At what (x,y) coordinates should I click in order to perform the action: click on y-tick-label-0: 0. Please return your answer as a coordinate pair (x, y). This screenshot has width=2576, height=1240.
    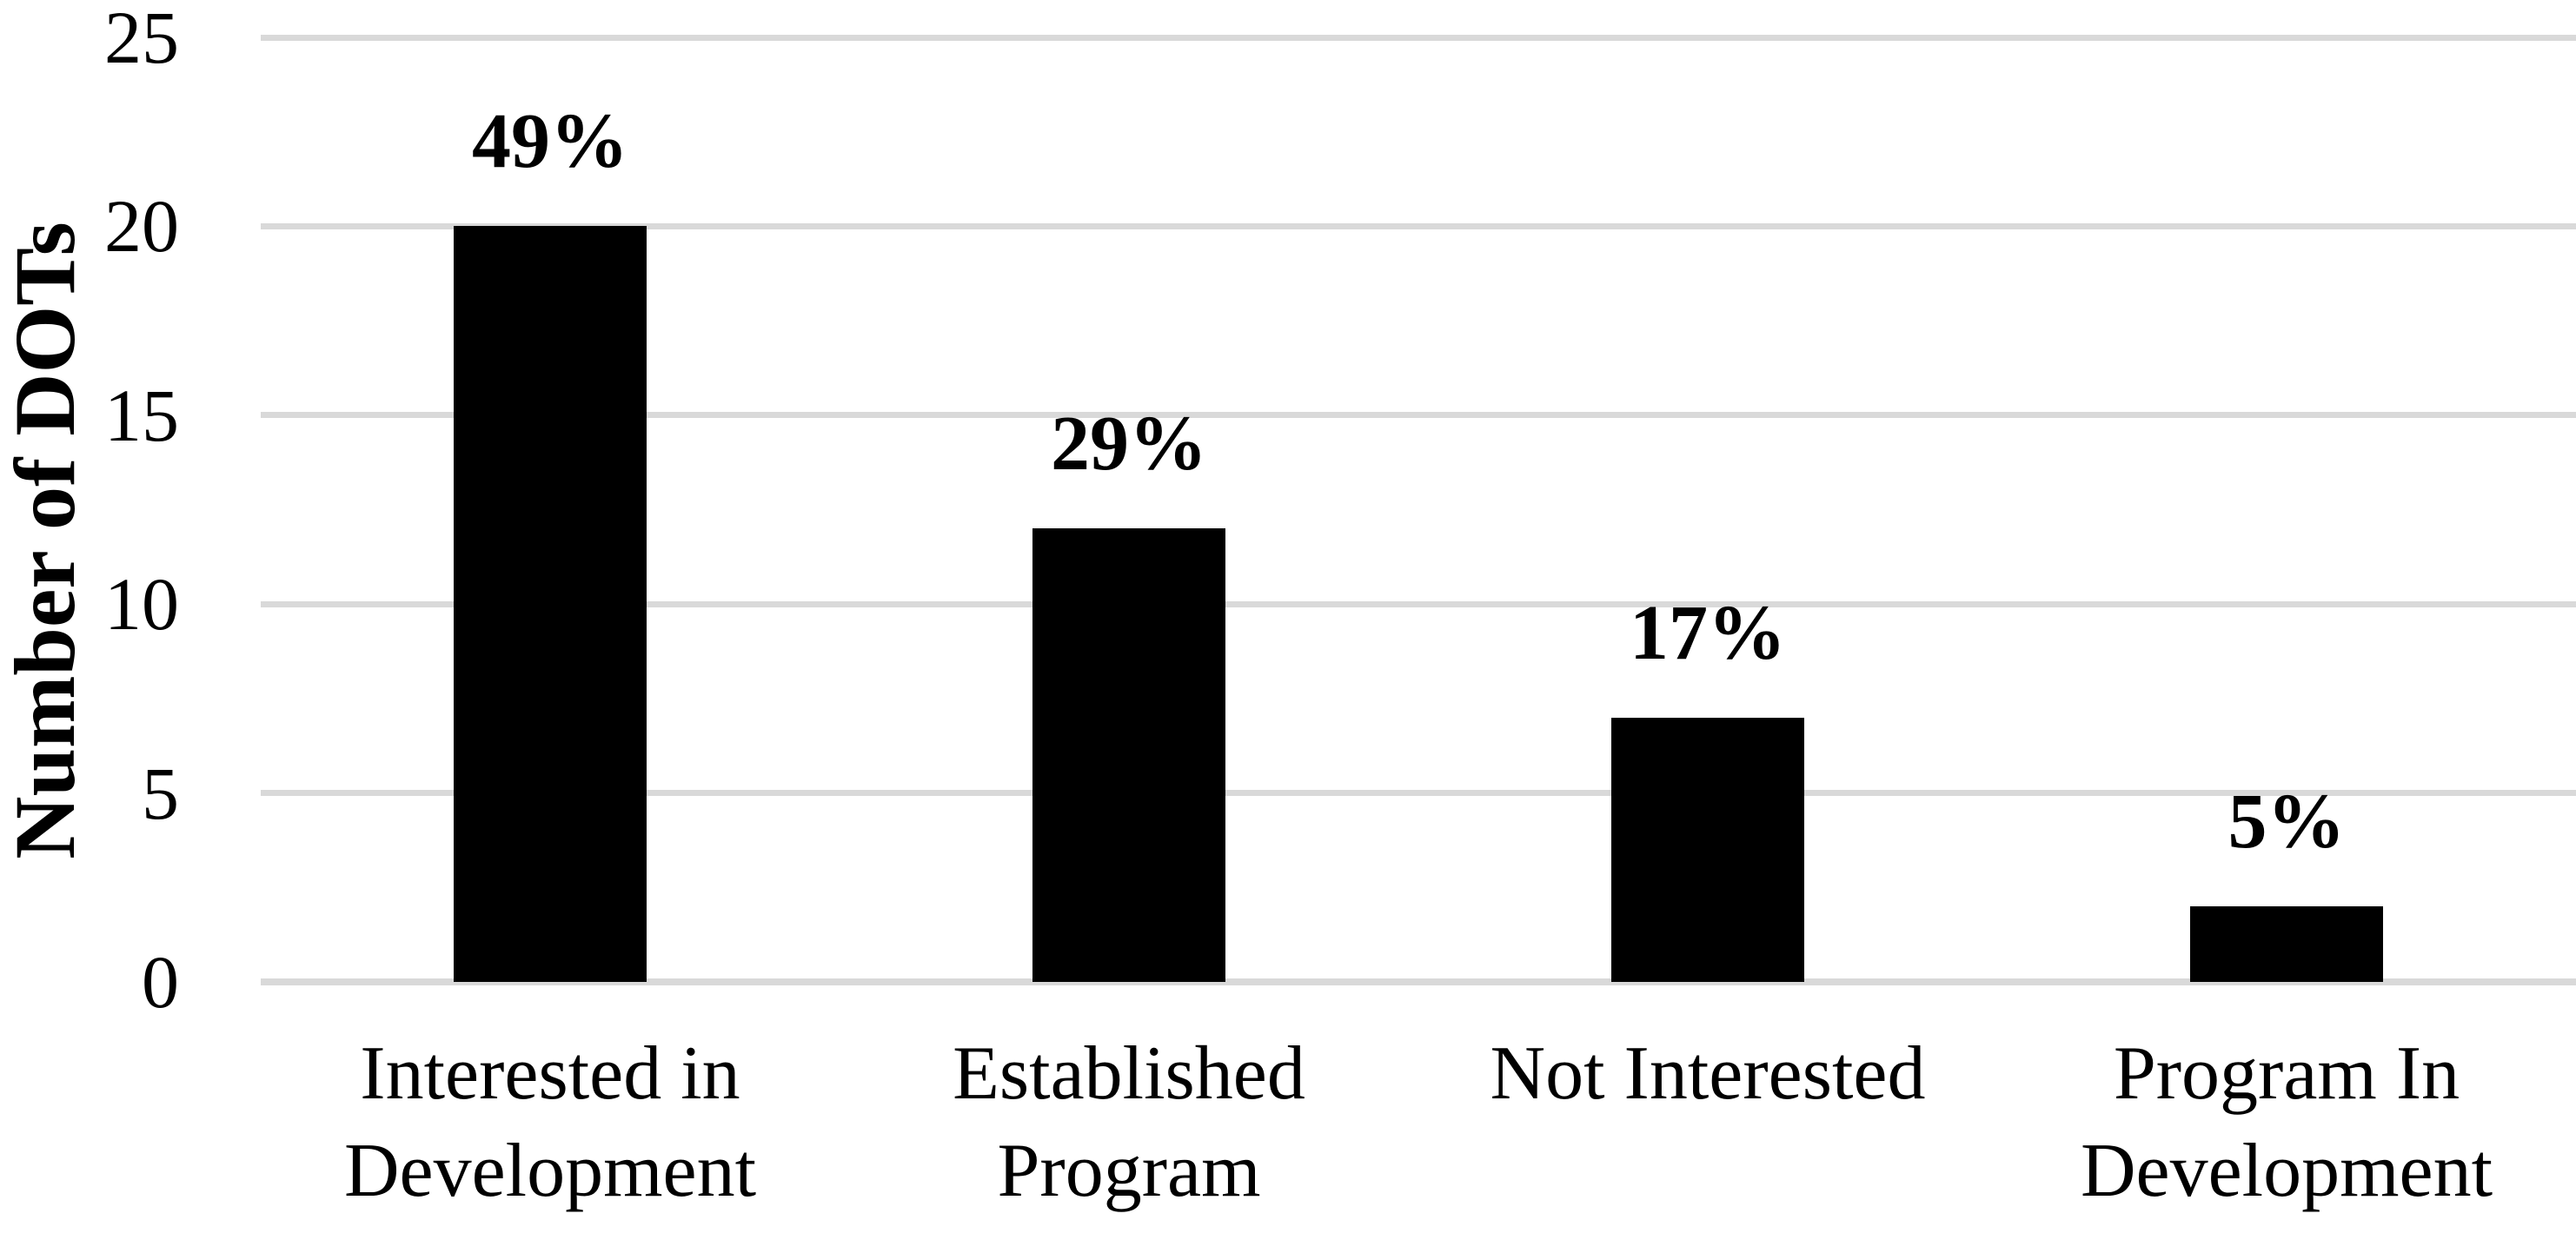
    Looking at the image, I should click on (160, 982).